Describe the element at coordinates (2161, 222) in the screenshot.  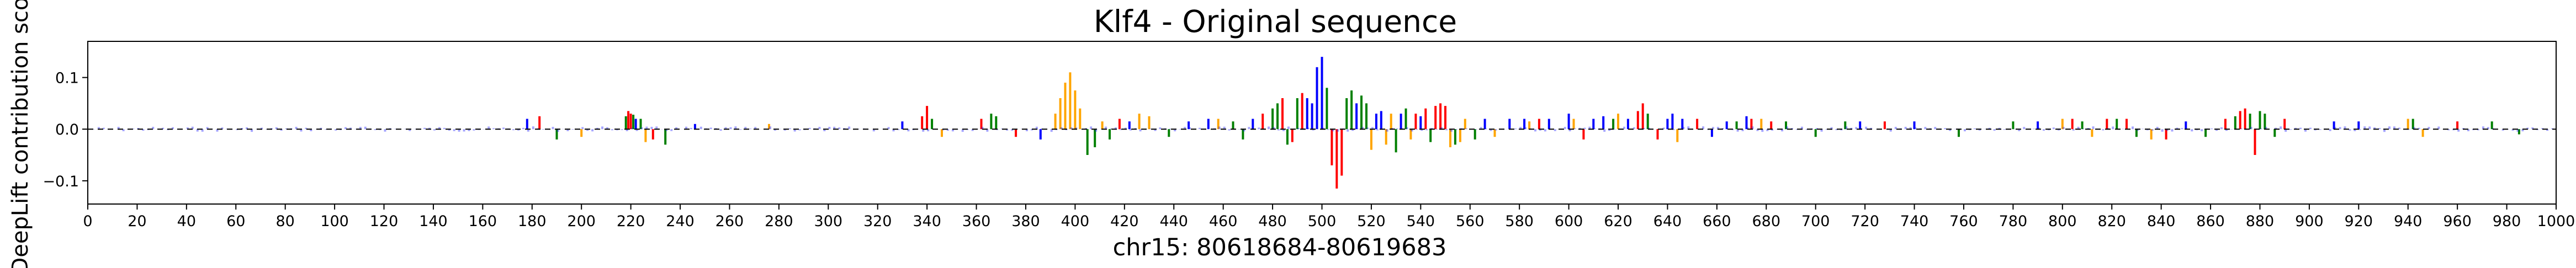
I see `x-tick-label: 840` at that location.